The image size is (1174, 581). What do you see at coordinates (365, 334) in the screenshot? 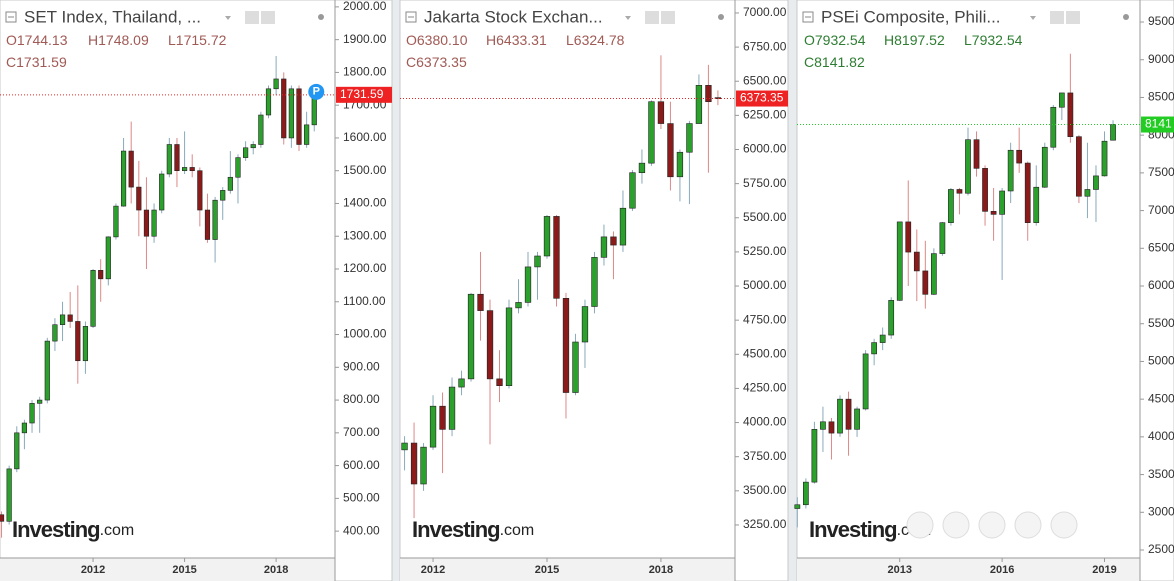
I see `y-tick-label: 1000.00` at bounding box center [365, 334].